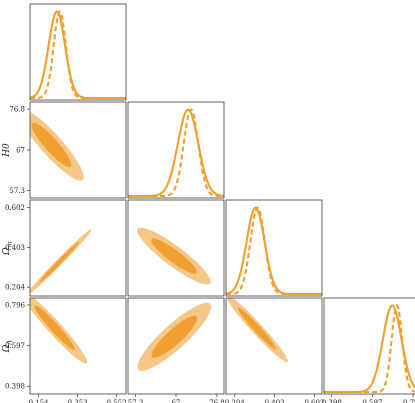 This screenshot has height=403, width=415. Describe the element at coordinates (117, 401) in the screenshot. I see `x-tick-label: 0.552` at that location.